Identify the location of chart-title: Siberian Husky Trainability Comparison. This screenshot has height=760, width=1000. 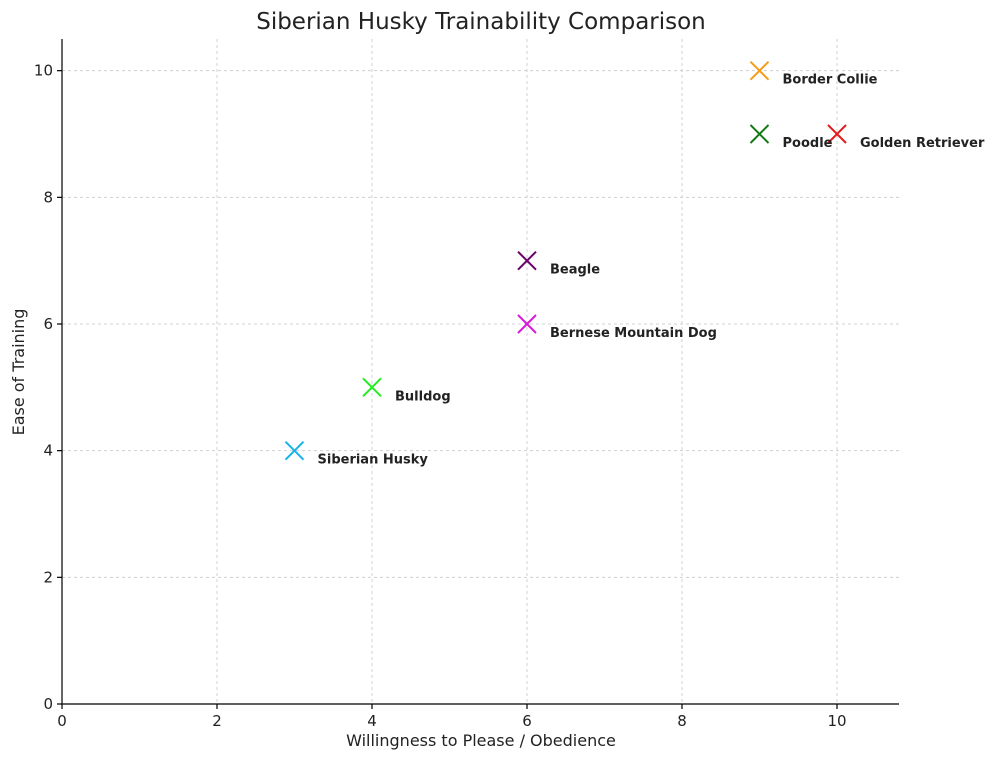
(481, 22).